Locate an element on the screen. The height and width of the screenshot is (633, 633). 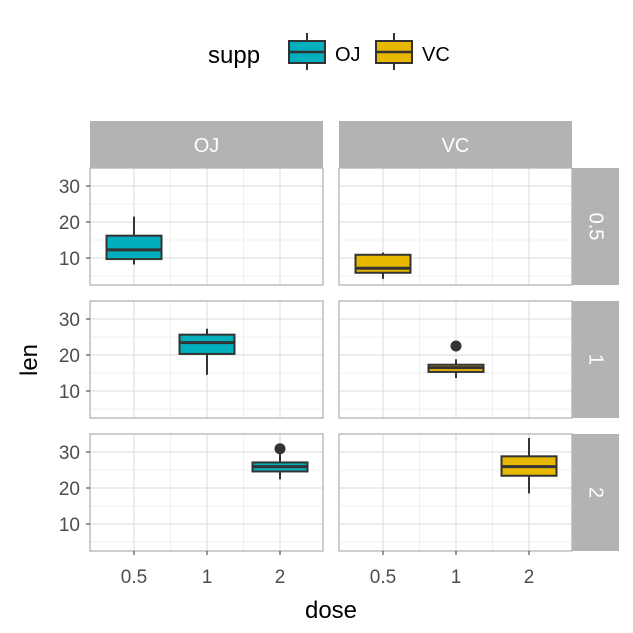
facet-strip-oj is located at coordinates (206, 144).